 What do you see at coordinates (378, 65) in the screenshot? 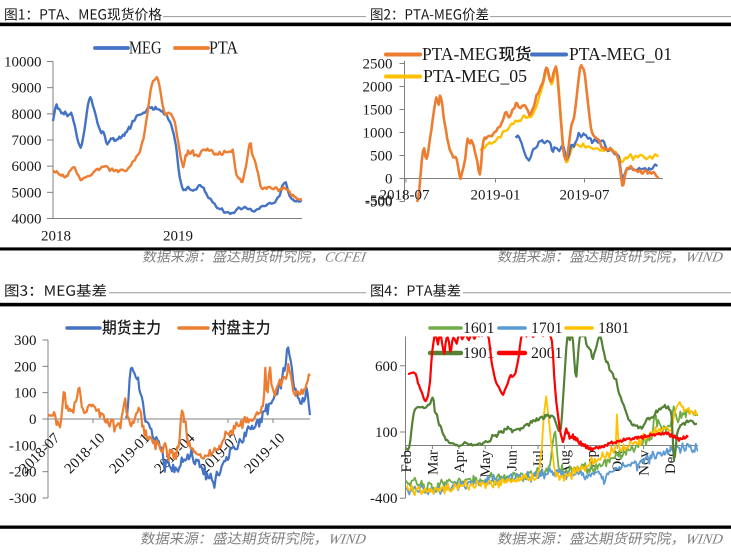
I see `svg-text: 2500` at bounding box center [378, 65].